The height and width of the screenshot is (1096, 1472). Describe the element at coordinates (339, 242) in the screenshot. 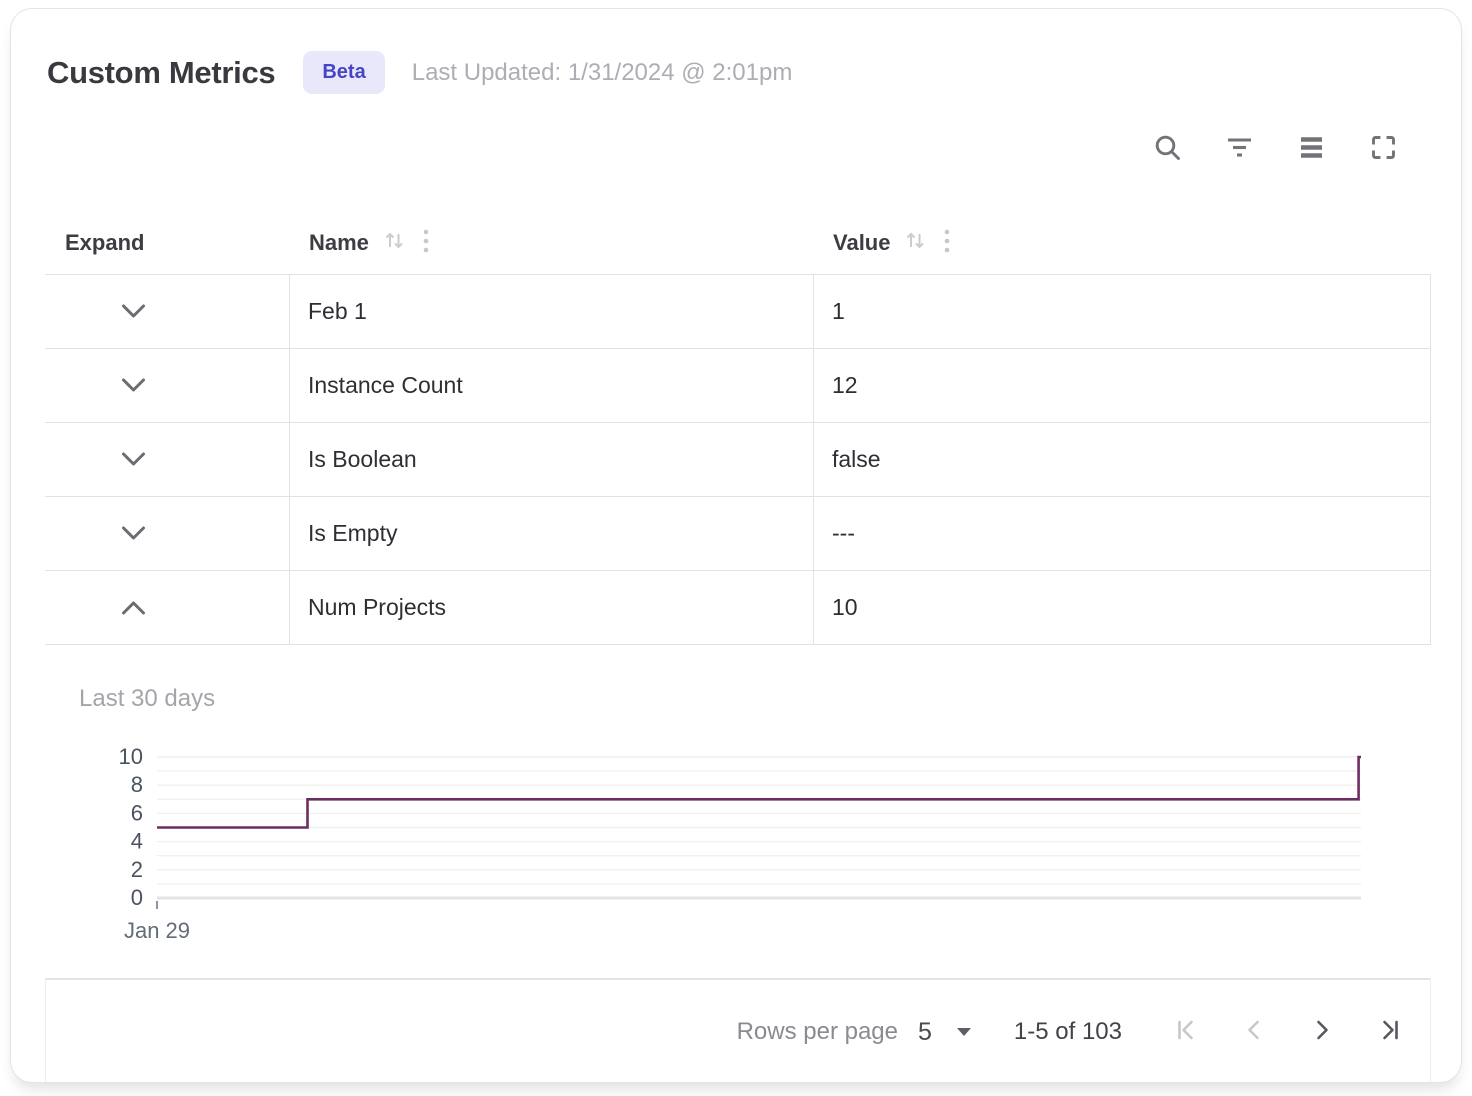

I see `column-label: Name` at that location.